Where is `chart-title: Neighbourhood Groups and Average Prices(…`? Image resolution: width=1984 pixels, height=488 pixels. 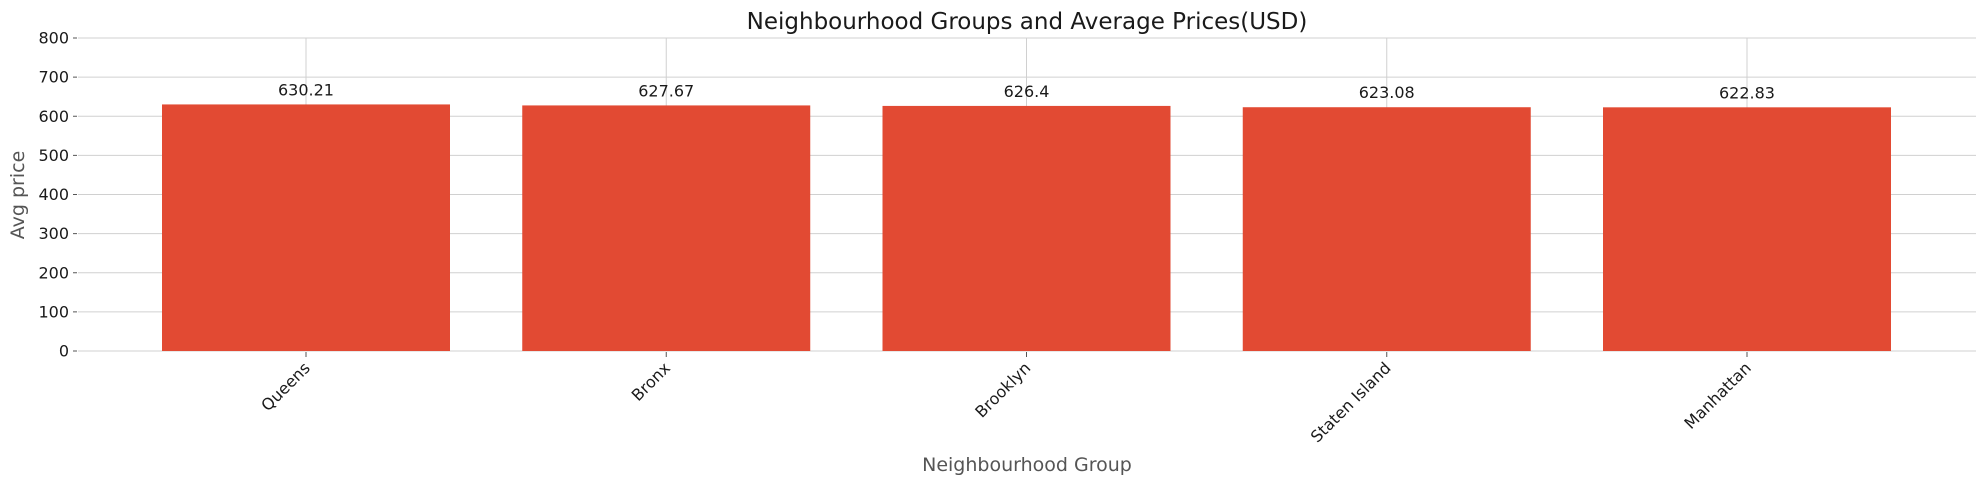
chart-title: Neighbourhood Groups and Average Prices(… is located at coordinates (1027, 22).